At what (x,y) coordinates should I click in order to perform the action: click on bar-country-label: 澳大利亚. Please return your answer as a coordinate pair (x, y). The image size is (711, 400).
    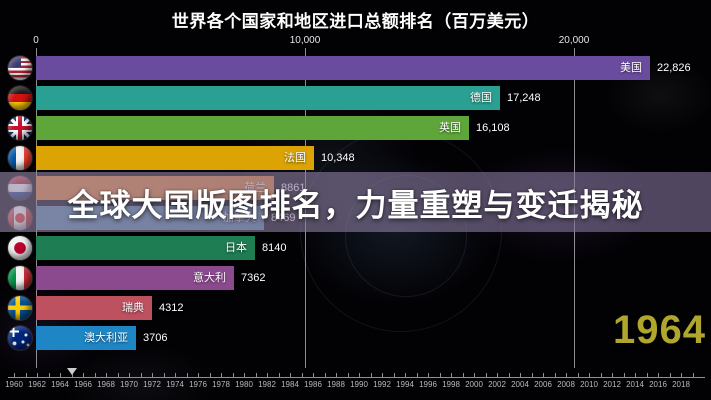
    Looking at the image, I should click on (106, 338).